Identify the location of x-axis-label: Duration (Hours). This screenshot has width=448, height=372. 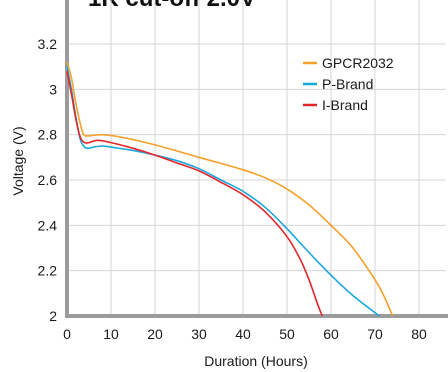
(255, 361).